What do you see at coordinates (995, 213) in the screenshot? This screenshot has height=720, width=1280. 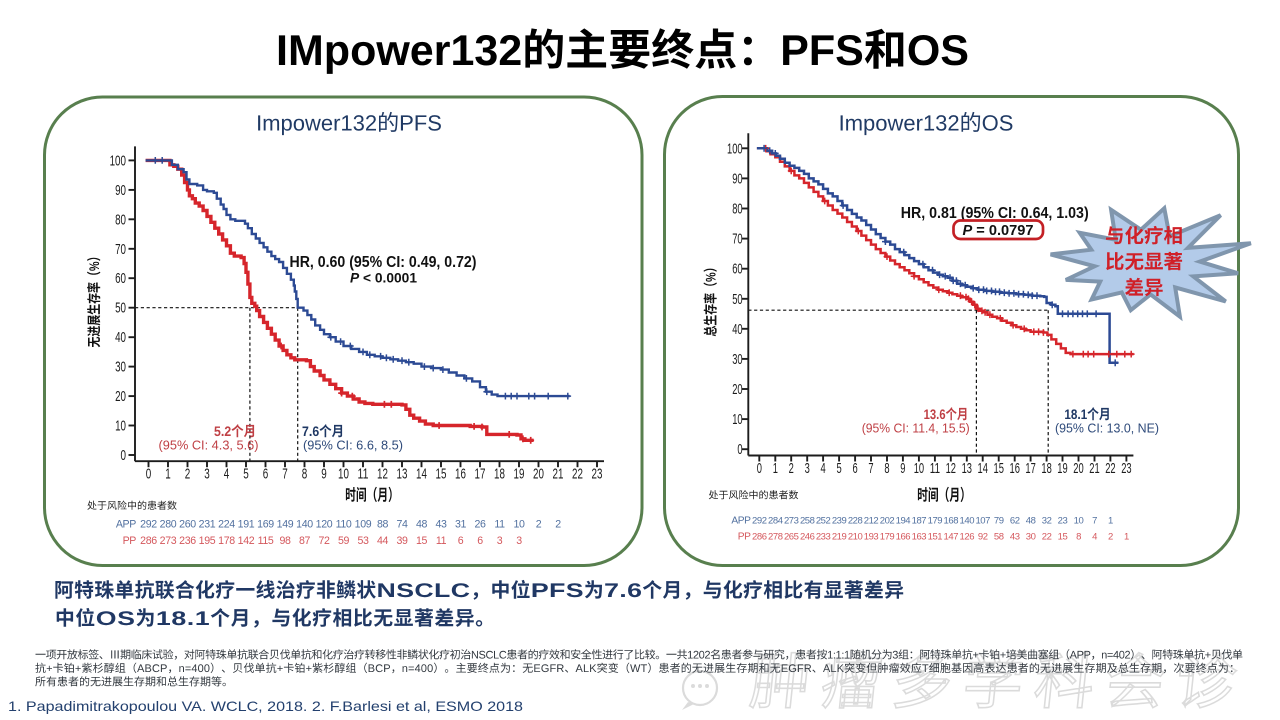 I see `svg-text: HR, 0.81 (95% CI: 0.64, 1.03)` at bounding box center [995, 213].